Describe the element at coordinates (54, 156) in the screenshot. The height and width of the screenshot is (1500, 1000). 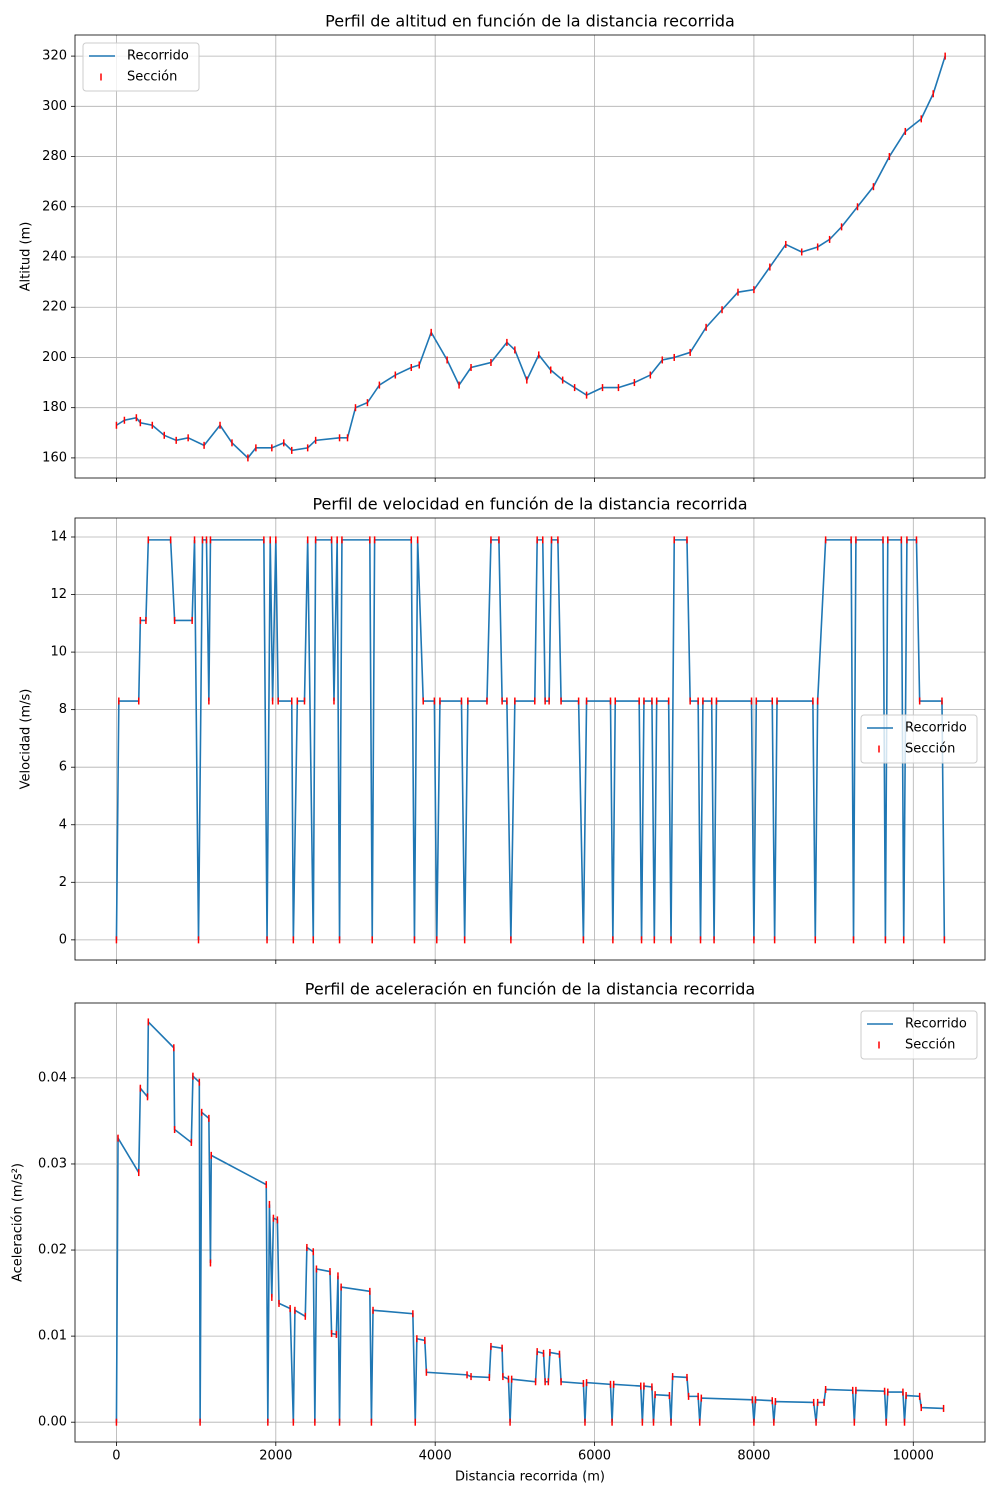
I see `y-tick-label: 280` at that location.